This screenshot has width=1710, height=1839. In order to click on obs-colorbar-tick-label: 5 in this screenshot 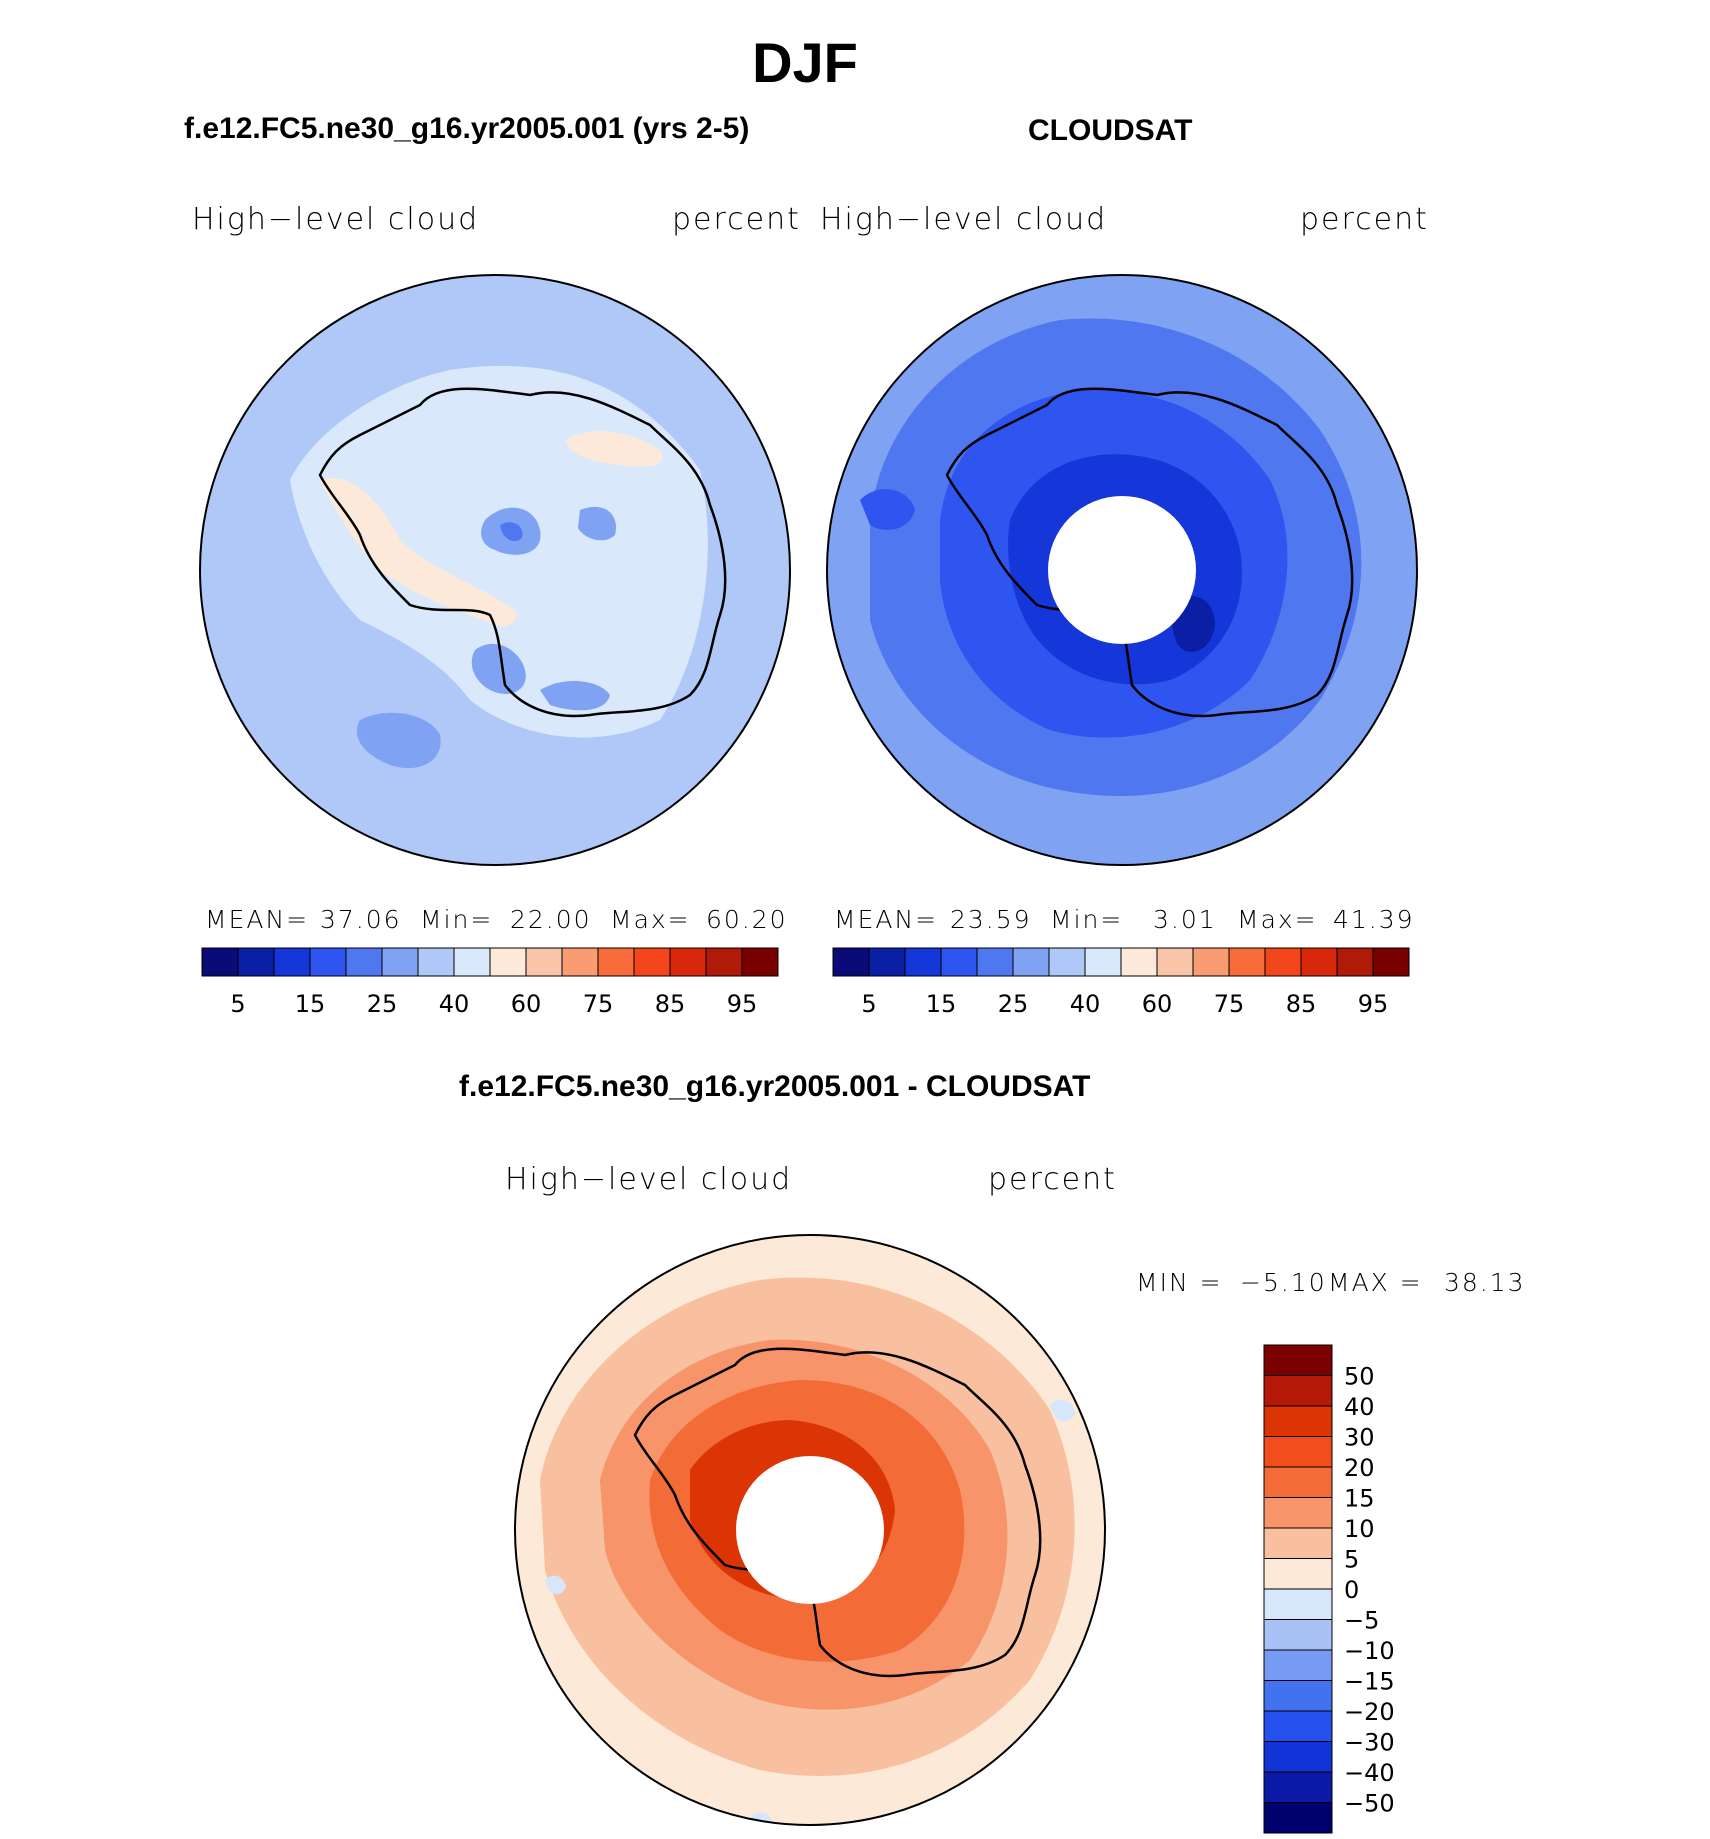, I will do `click(868, 1004)`.